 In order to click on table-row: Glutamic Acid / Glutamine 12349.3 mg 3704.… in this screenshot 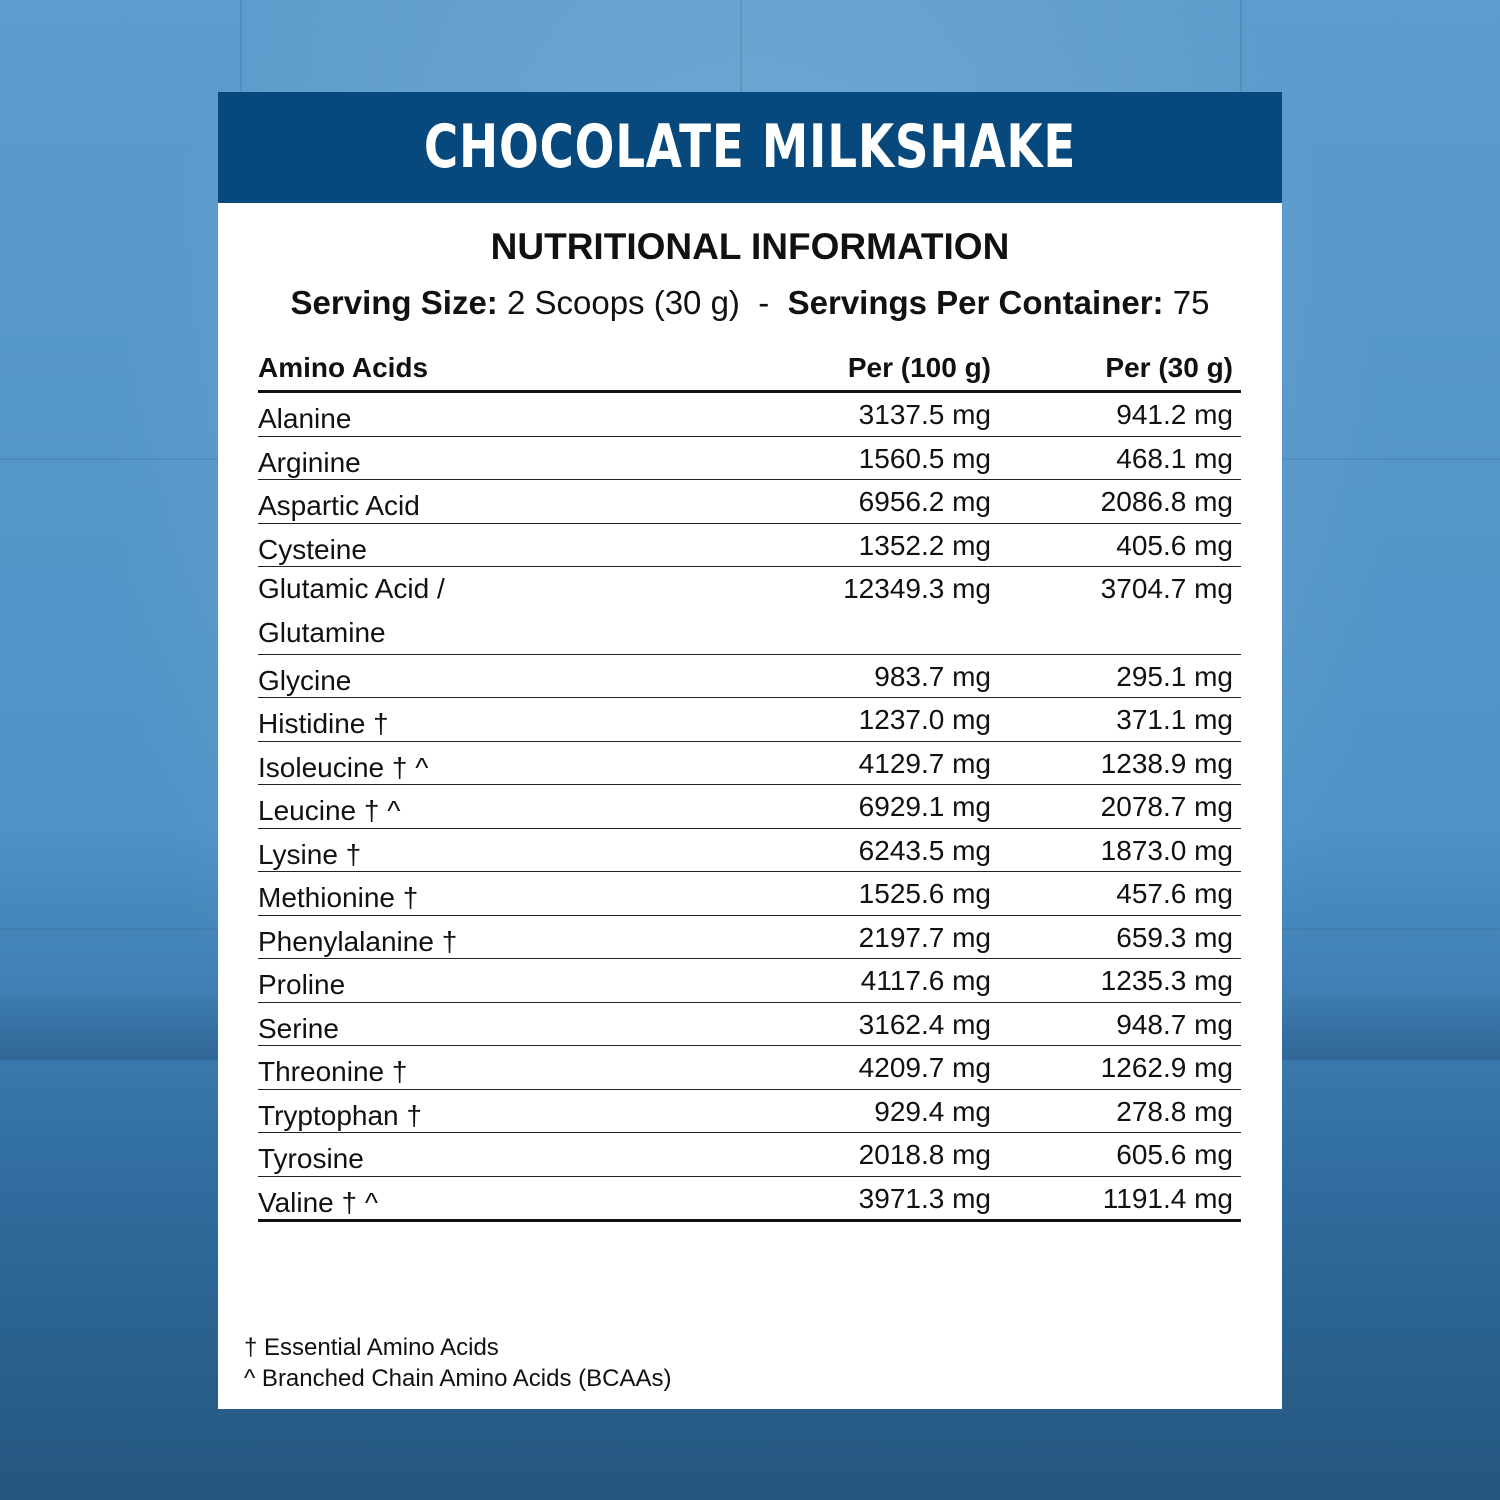, I will do `click(749, 611)`.